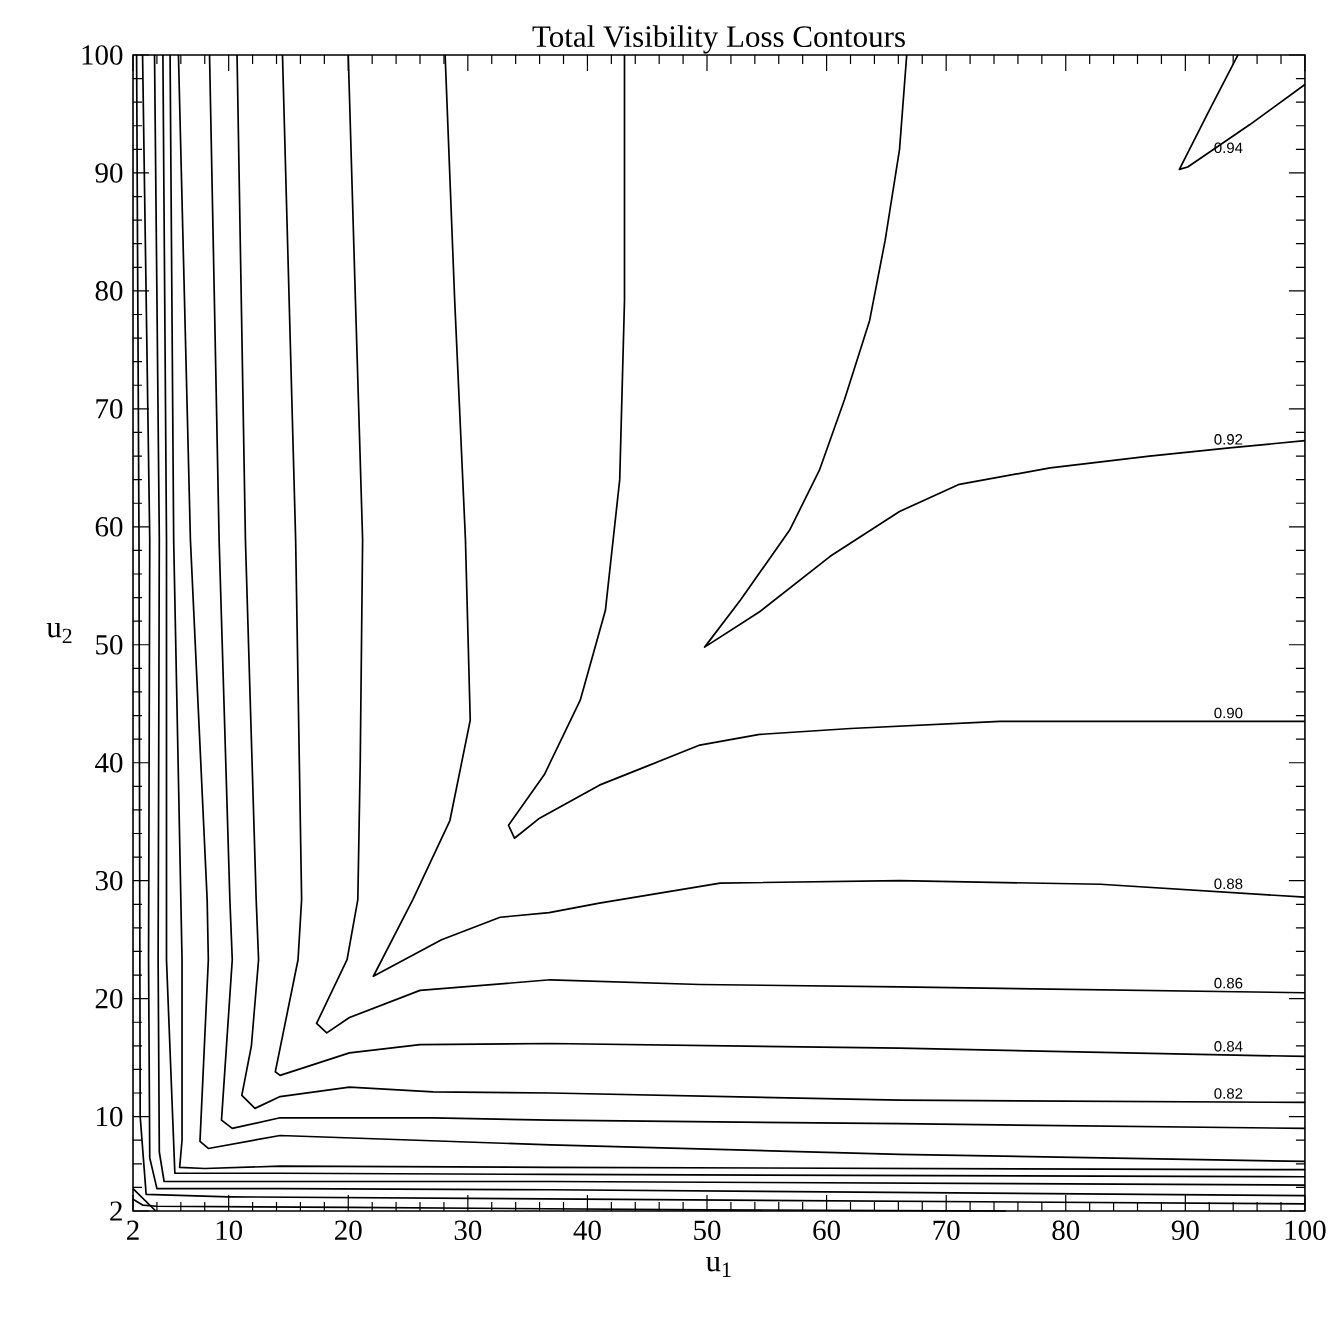  I want to click on y-tick-label: 10, so click(110, 1116).